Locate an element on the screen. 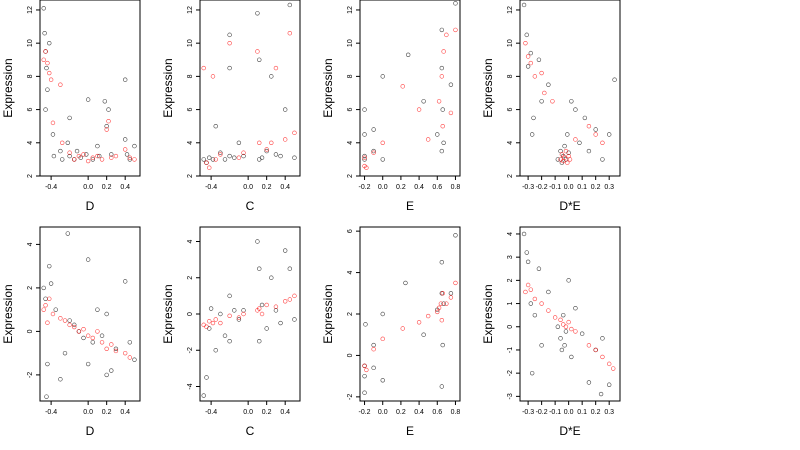 The height and width of the screenshot is (450, 800). y-tick-label: 6 is located at coordinates (190, 110).